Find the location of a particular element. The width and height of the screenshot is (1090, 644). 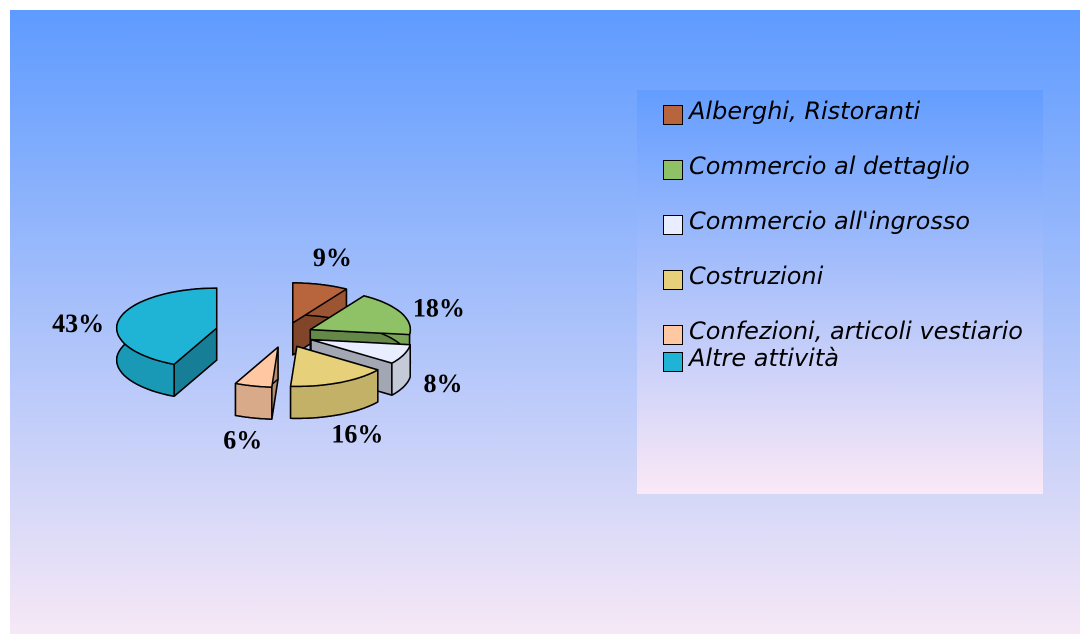

legend-label: Commercio al dettaglio is located at coordinates (829, 166).